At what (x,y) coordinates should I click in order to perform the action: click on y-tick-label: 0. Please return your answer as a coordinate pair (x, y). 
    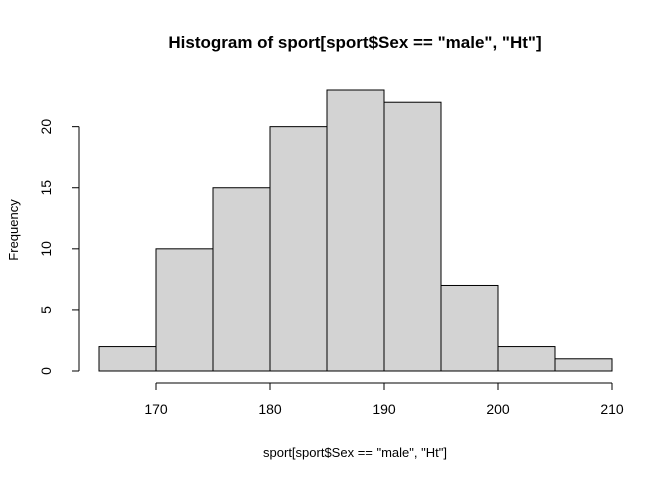
    Looking at the image, I should click on (46, 371).